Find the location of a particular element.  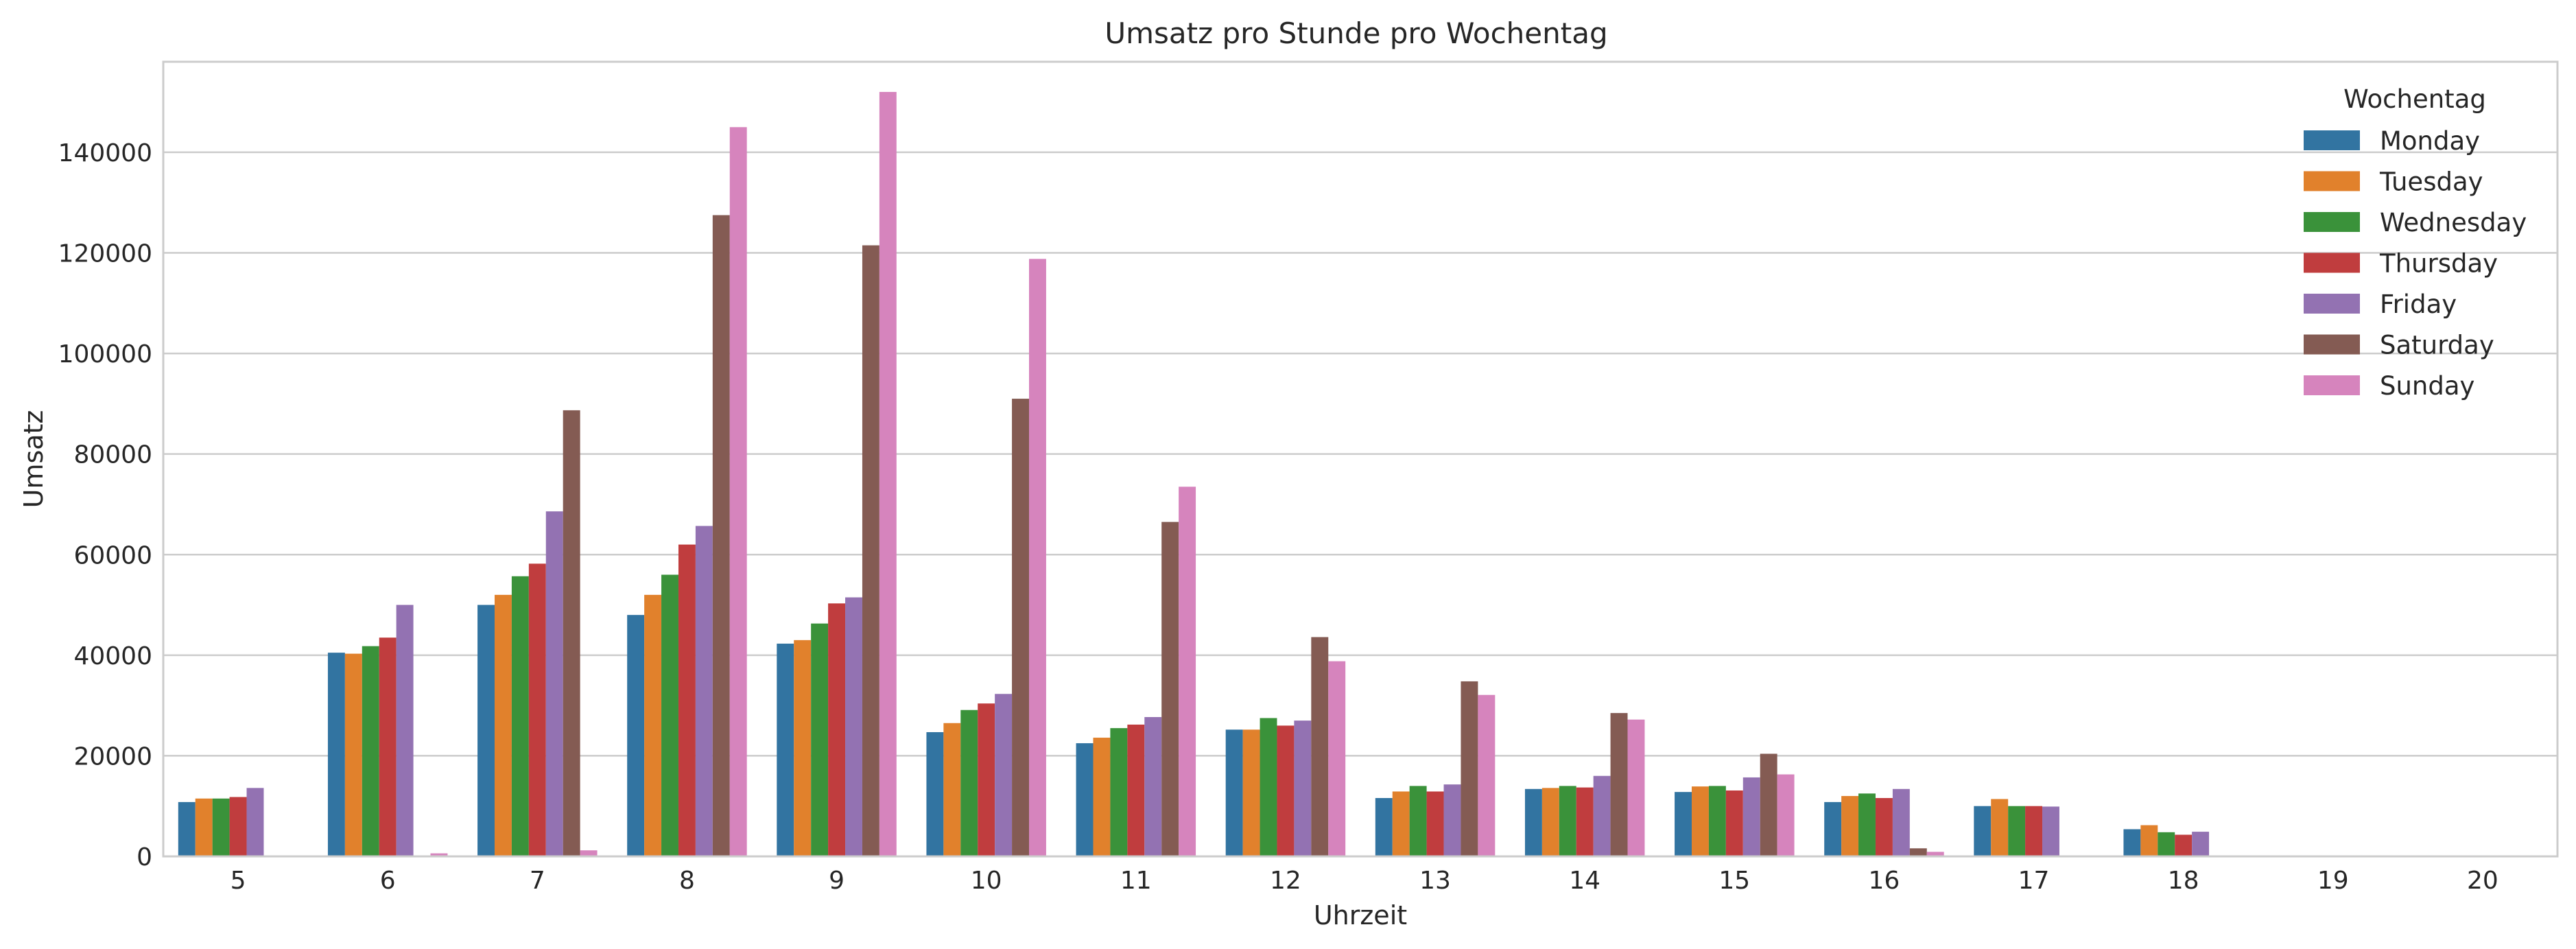

x-tick-label: 6 is located at coordinates (388, 881).